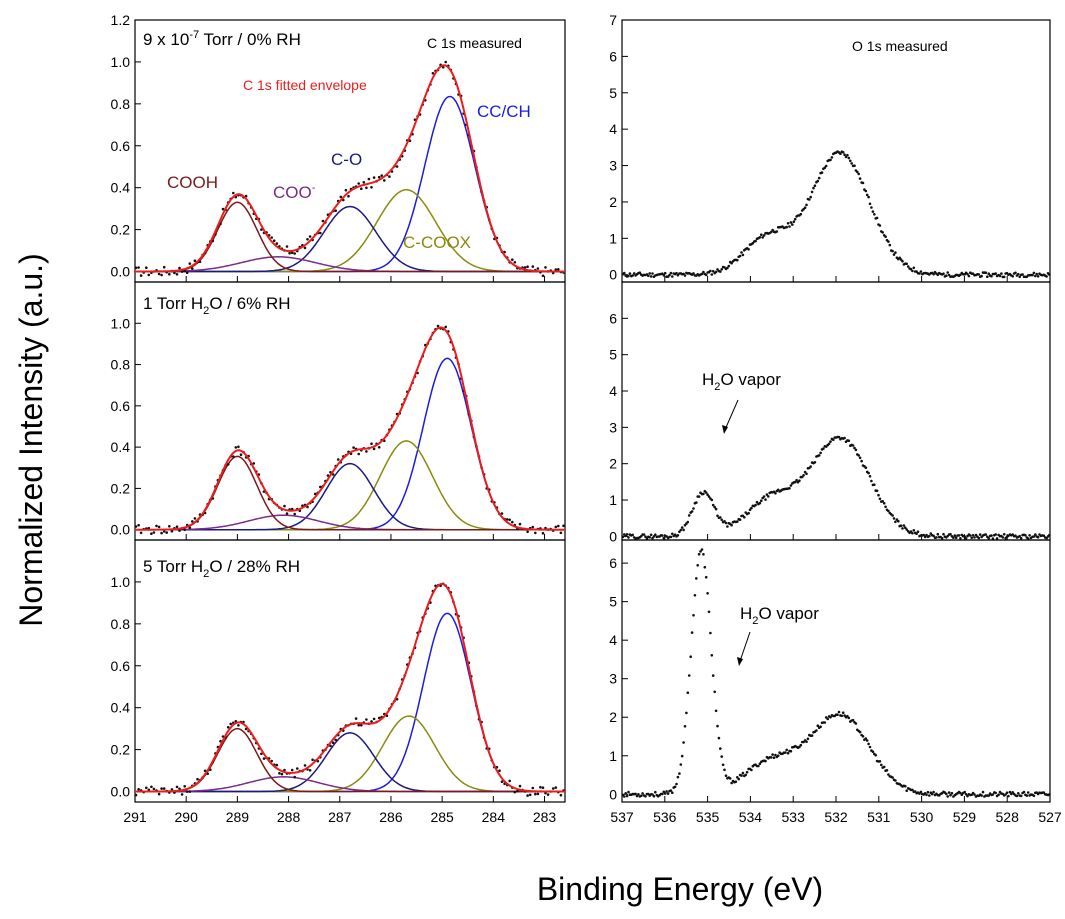 Image resolution: width=1065 pixels, height=919 pixels. I want to click on y-tick-label: 0.0, so click(121, 530).